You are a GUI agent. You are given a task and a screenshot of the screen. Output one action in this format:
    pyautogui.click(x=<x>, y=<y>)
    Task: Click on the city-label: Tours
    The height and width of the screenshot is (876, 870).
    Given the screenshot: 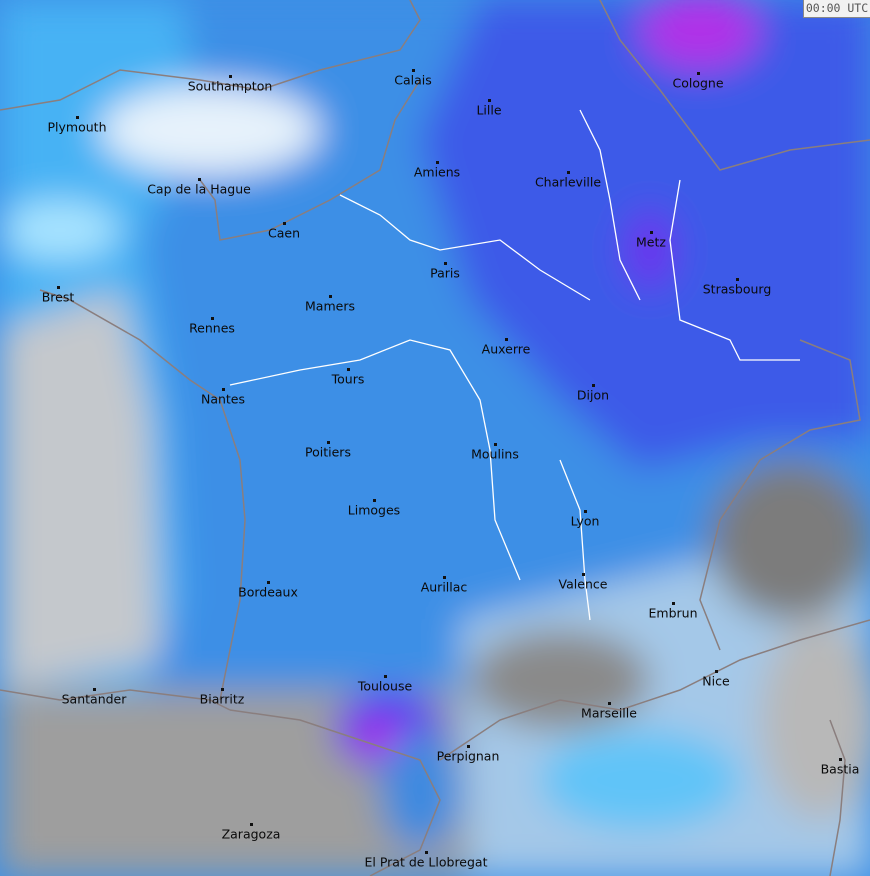 What is the action you would take?
    pyautogui.click(x=348, y=379)
    